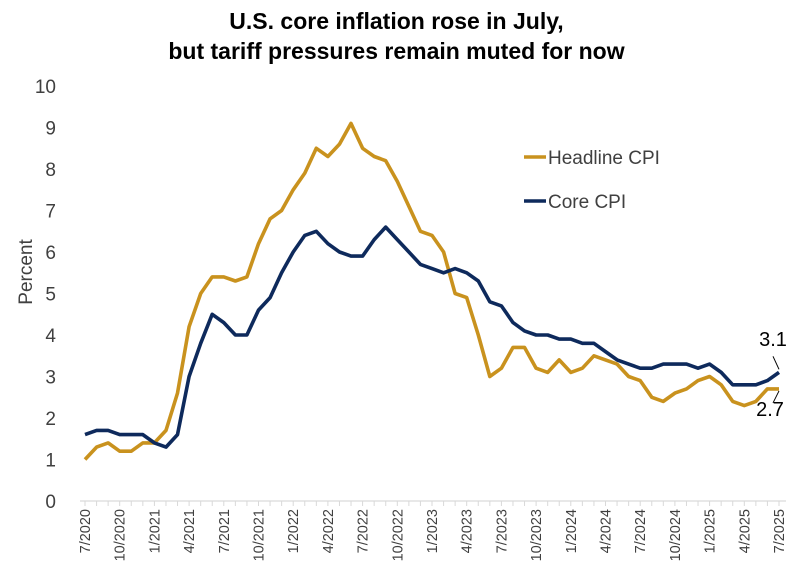 Image resolution: width=793 pixels, height=577 pixels. Describe the element at coordinates (190, 531) in the screenshot. I see `x-tick-label: 4/2021` at that location.